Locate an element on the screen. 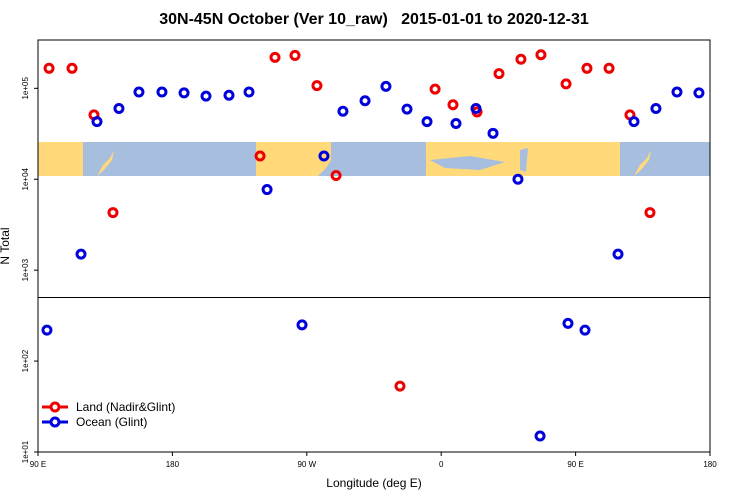 This screenshot has height=500, width=750. y-tick-label: 1e+02 is located at coordinates (25, 360).